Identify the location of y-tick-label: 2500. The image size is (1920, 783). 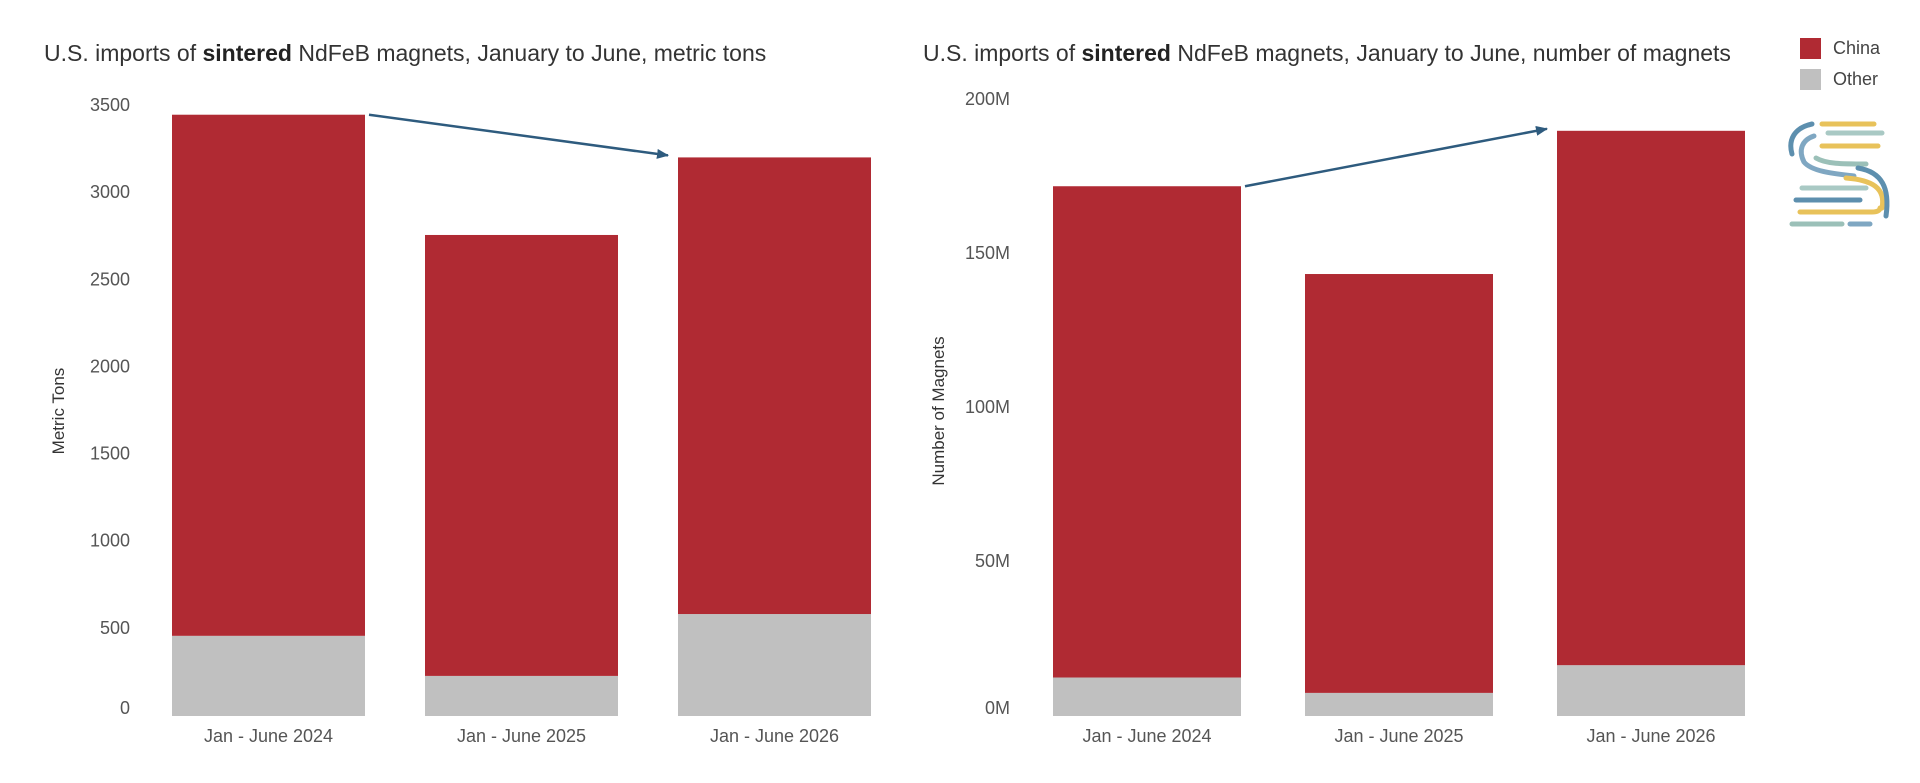
(110, 279).